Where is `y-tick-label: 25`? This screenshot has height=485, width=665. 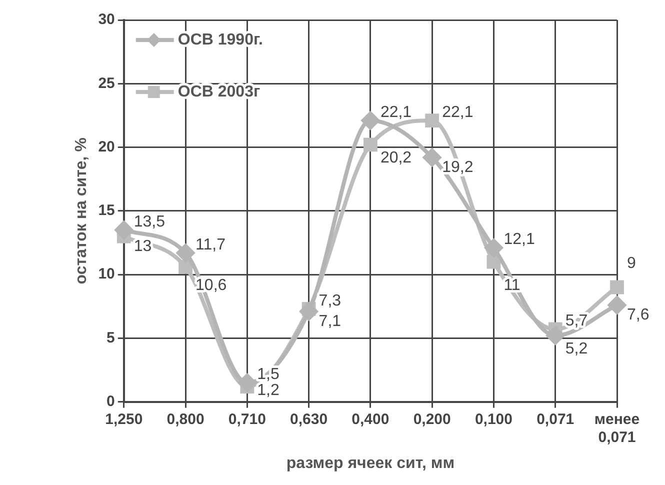 y-tick-label: 25 is located at coordinates (106, 83).